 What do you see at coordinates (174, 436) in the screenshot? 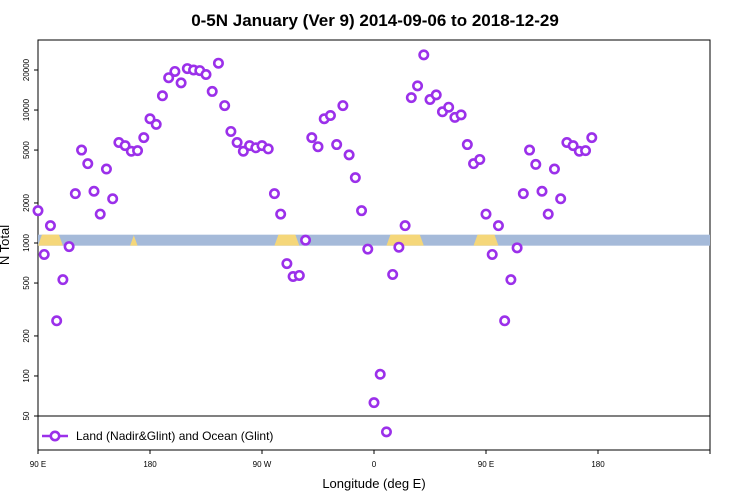
I see `legend-label: Land (Nadir&Glint) and Ocean (Glint)` at bounding box center [174, 436].